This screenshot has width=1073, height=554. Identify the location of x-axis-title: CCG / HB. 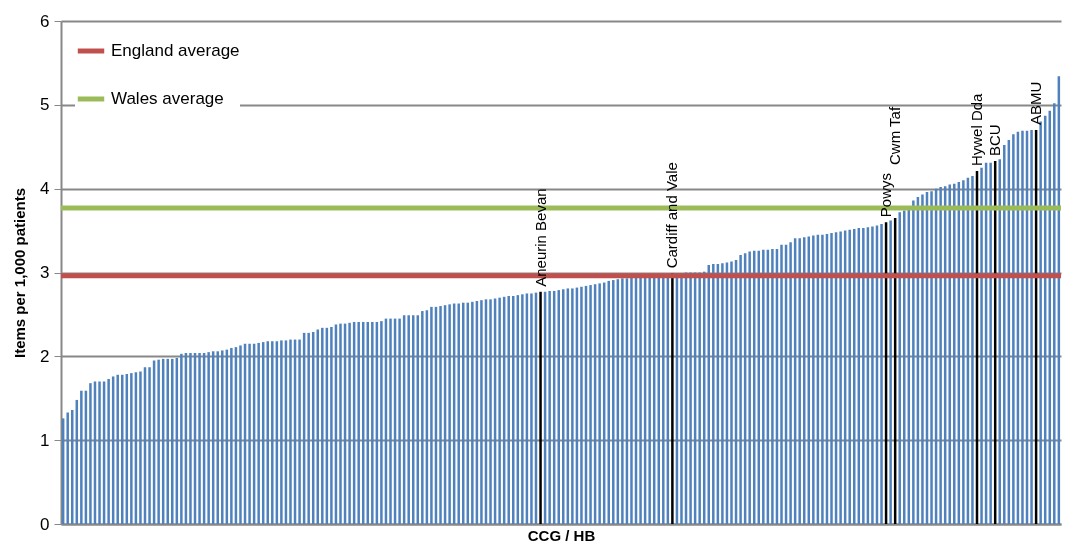
(561, 535).